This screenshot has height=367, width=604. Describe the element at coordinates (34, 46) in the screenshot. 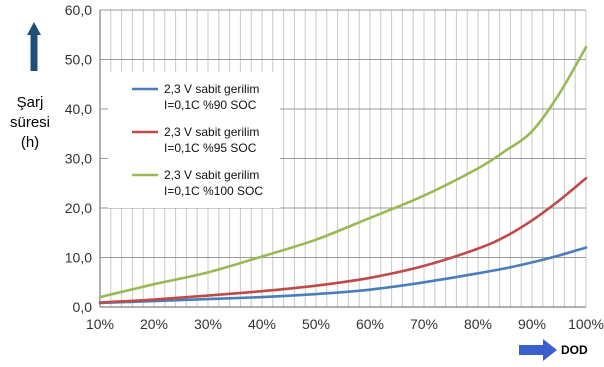

I see `y-axis-arrow-icon` at that location.